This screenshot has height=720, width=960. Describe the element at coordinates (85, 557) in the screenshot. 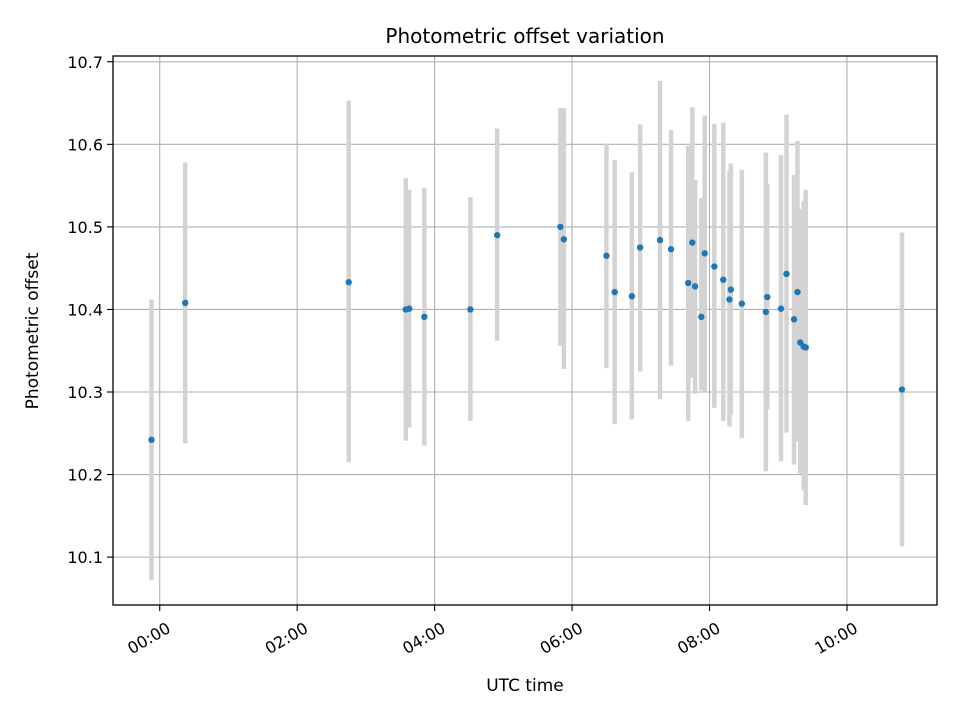

I see `y-tick-label: 10.1` at that location.